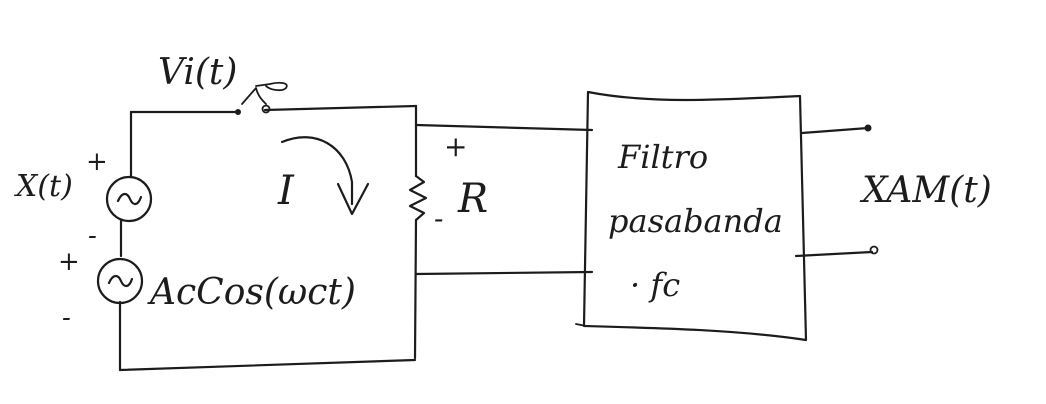 This screenshot has width=1046, height=404. What do you see at coordinates (43, 186) in the screenshot?
I see `source-x-label: X(t)` at bounding box center [43, 186].